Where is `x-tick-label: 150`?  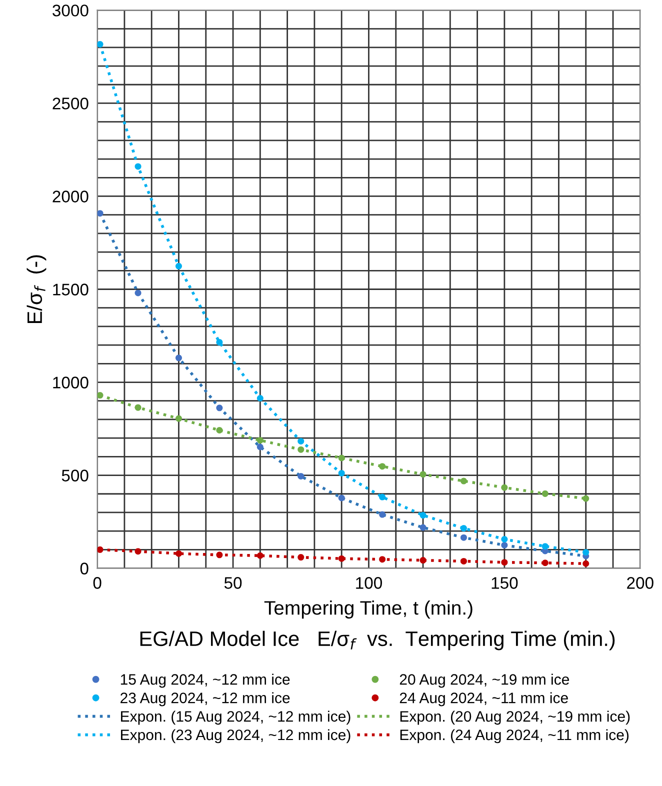 x-tick-label: 150 is located at coordinates (505, 583).